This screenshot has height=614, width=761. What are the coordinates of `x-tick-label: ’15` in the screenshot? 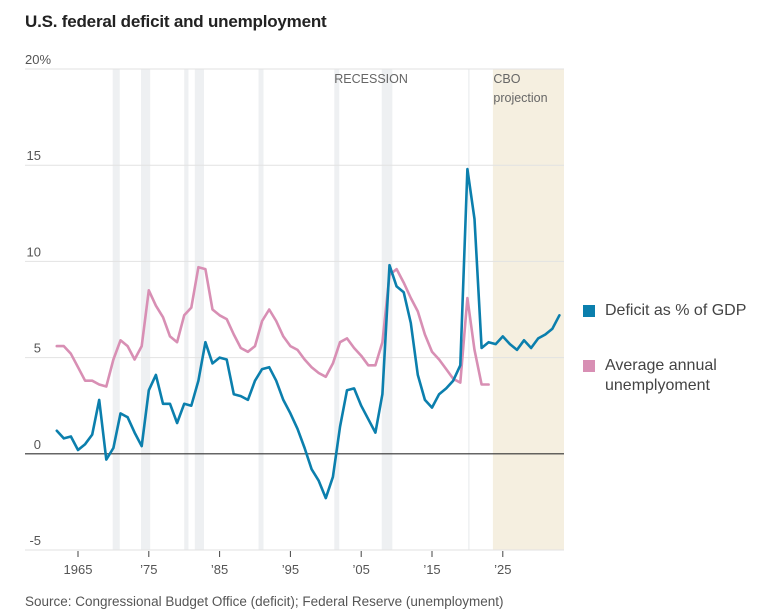 It's located at (431, 569).